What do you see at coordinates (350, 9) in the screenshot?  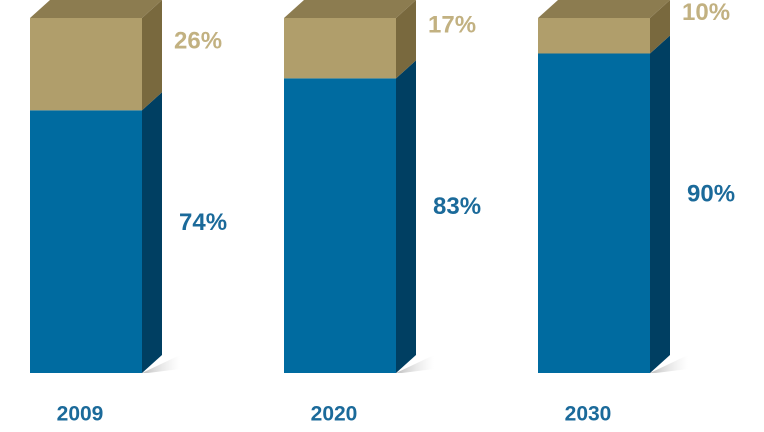 I see `bar-top-face-2020` at bounding box center [350, 9].